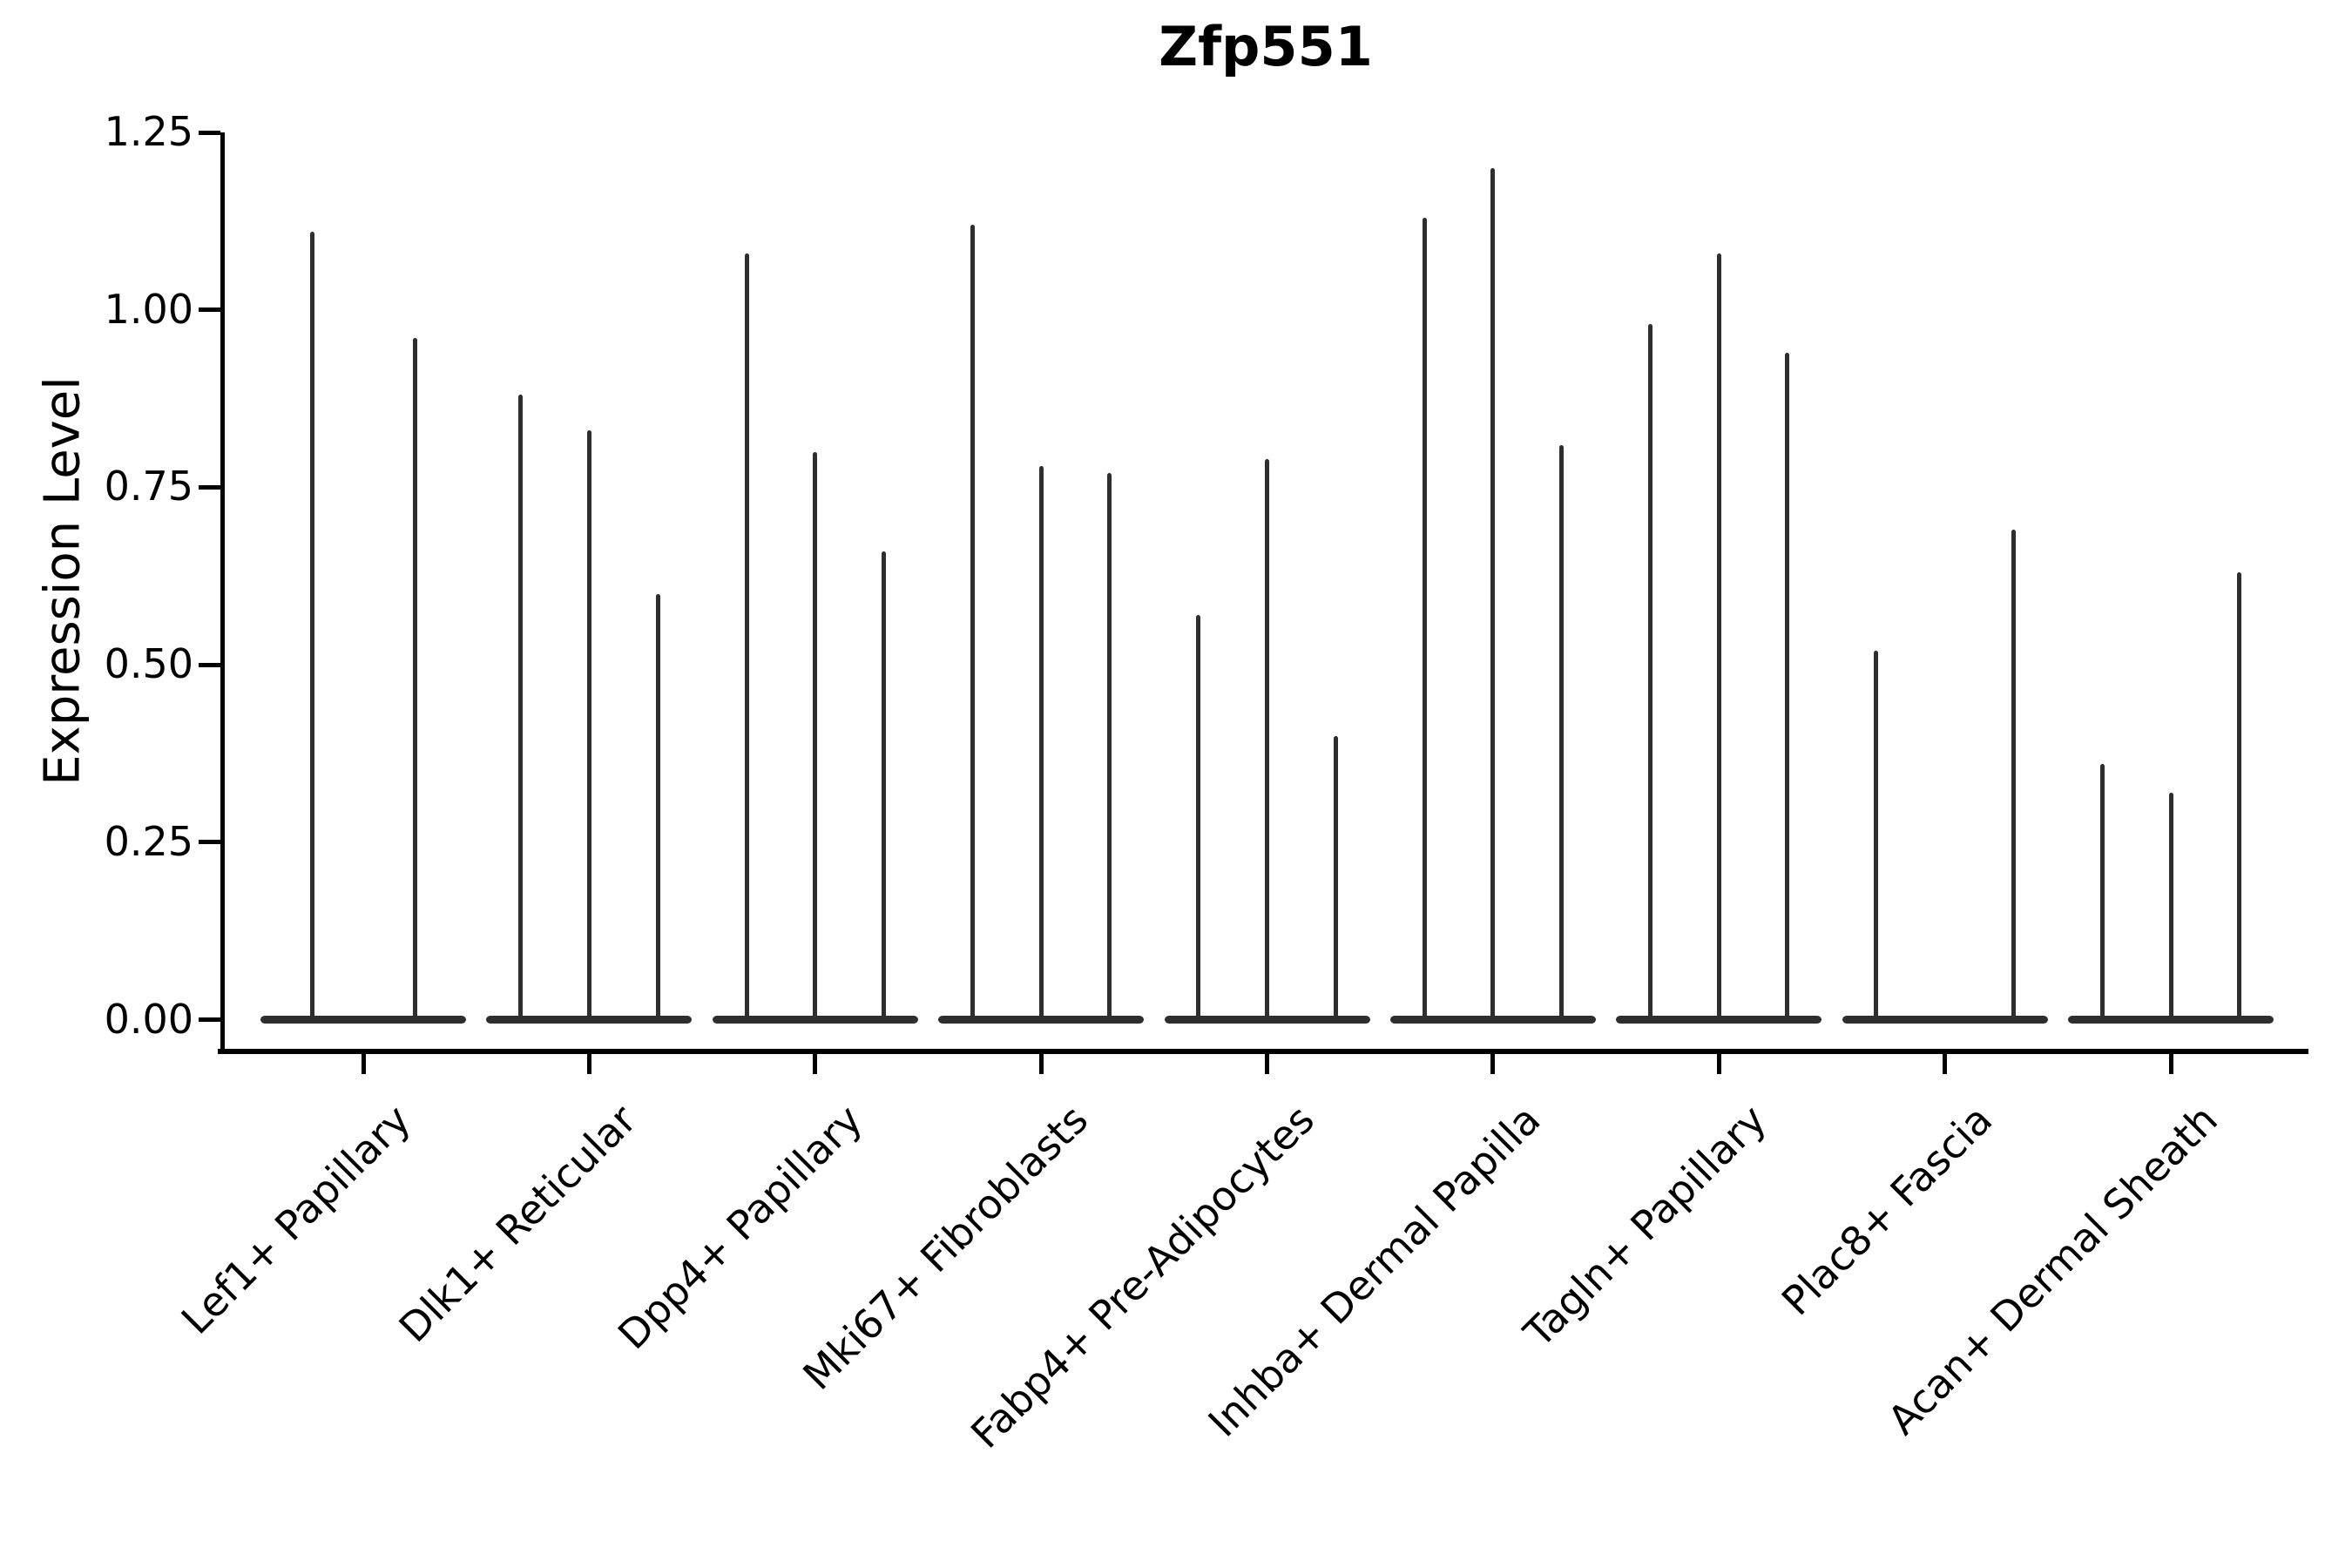 The width and height of the screenshot is (2352, 1568). Describe the element at coordinates (222, 593) in the screenshot. I see `y-axis-spine` at that location.